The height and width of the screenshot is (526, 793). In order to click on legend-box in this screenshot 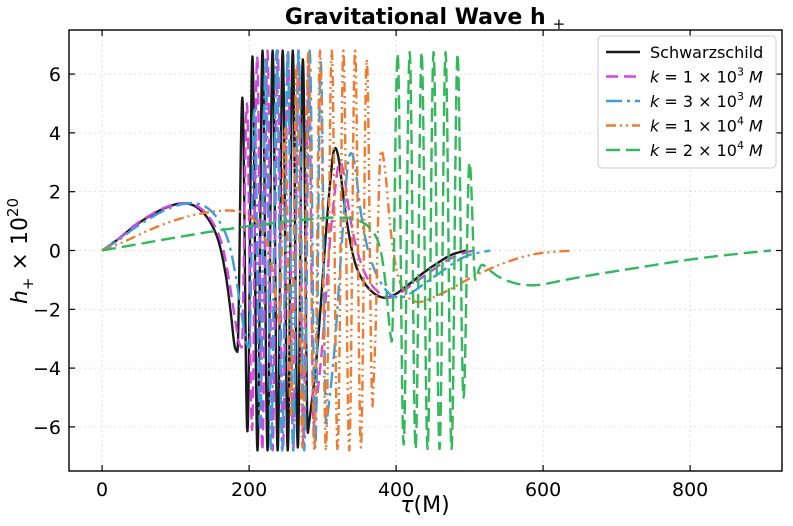, I will do `click(687, 102)`.